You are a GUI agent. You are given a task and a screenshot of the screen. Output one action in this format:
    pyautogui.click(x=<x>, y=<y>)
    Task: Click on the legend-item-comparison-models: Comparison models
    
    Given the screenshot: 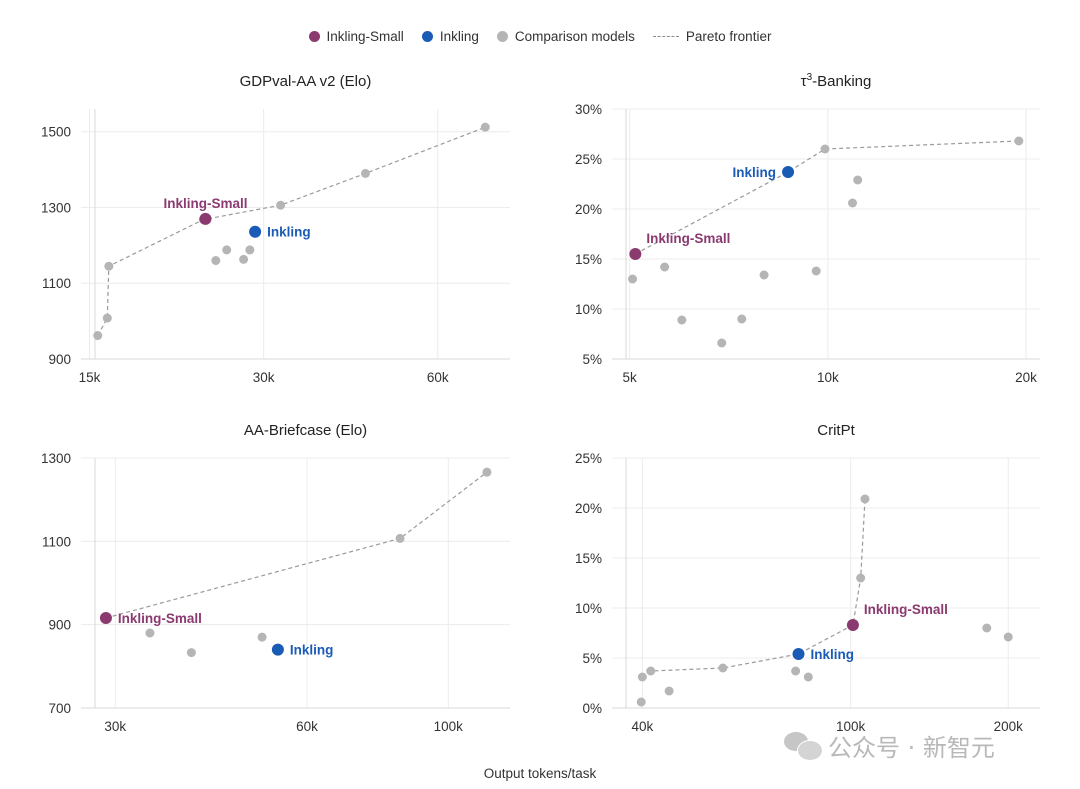 What is the action you would take?
    pyautogui.click(x=565, y=36)
    